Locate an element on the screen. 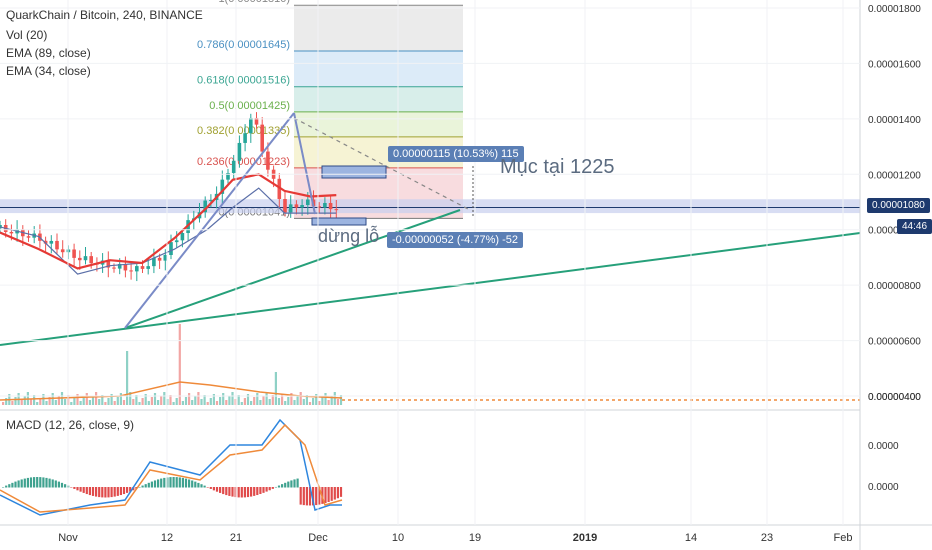  ema-lines is located at coordinates (168, 224).